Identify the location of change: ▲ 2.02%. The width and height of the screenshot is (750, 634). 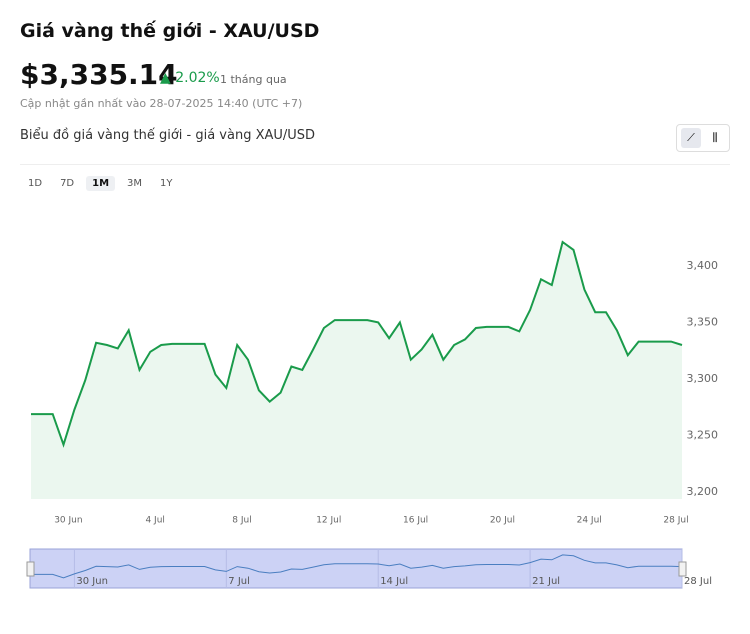
(190, 78).